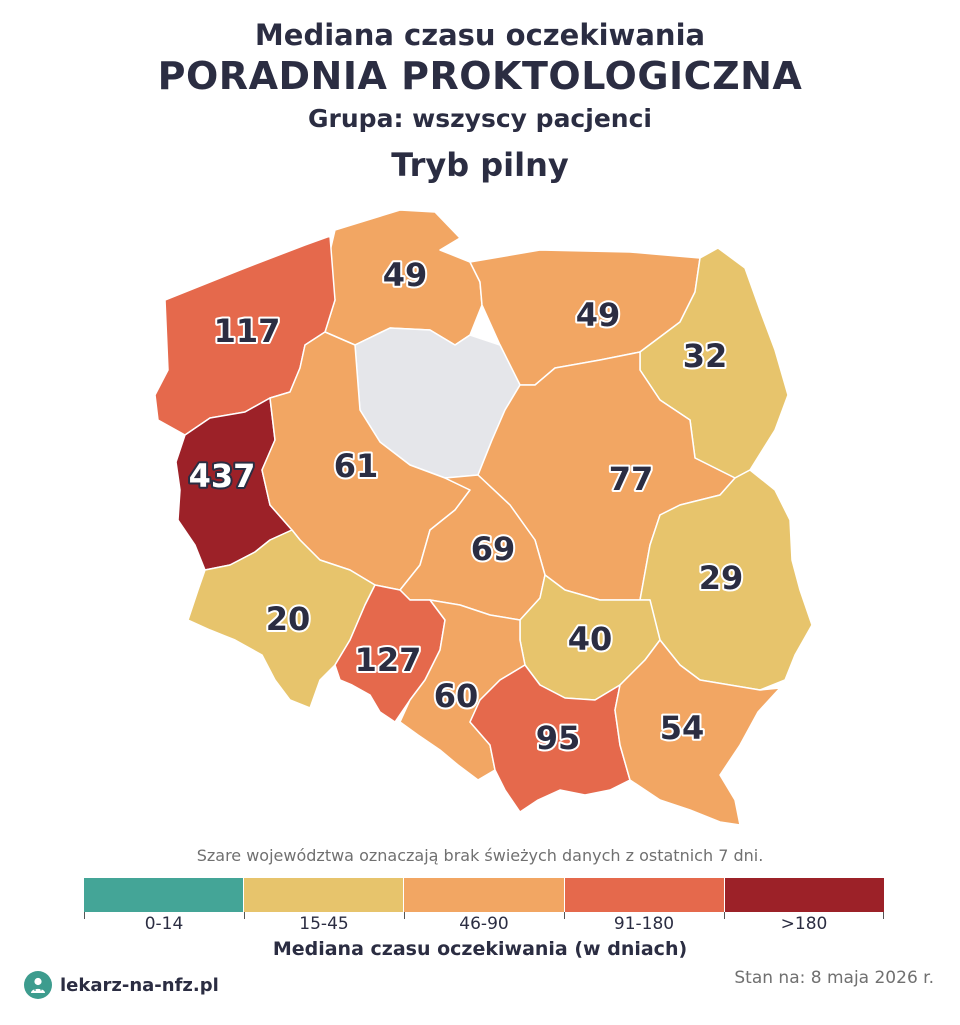  What do you see at coordinates (804, 924) in the screenshot?
I see `legend-label-over-180: >180` at bounding box center [804, 924].